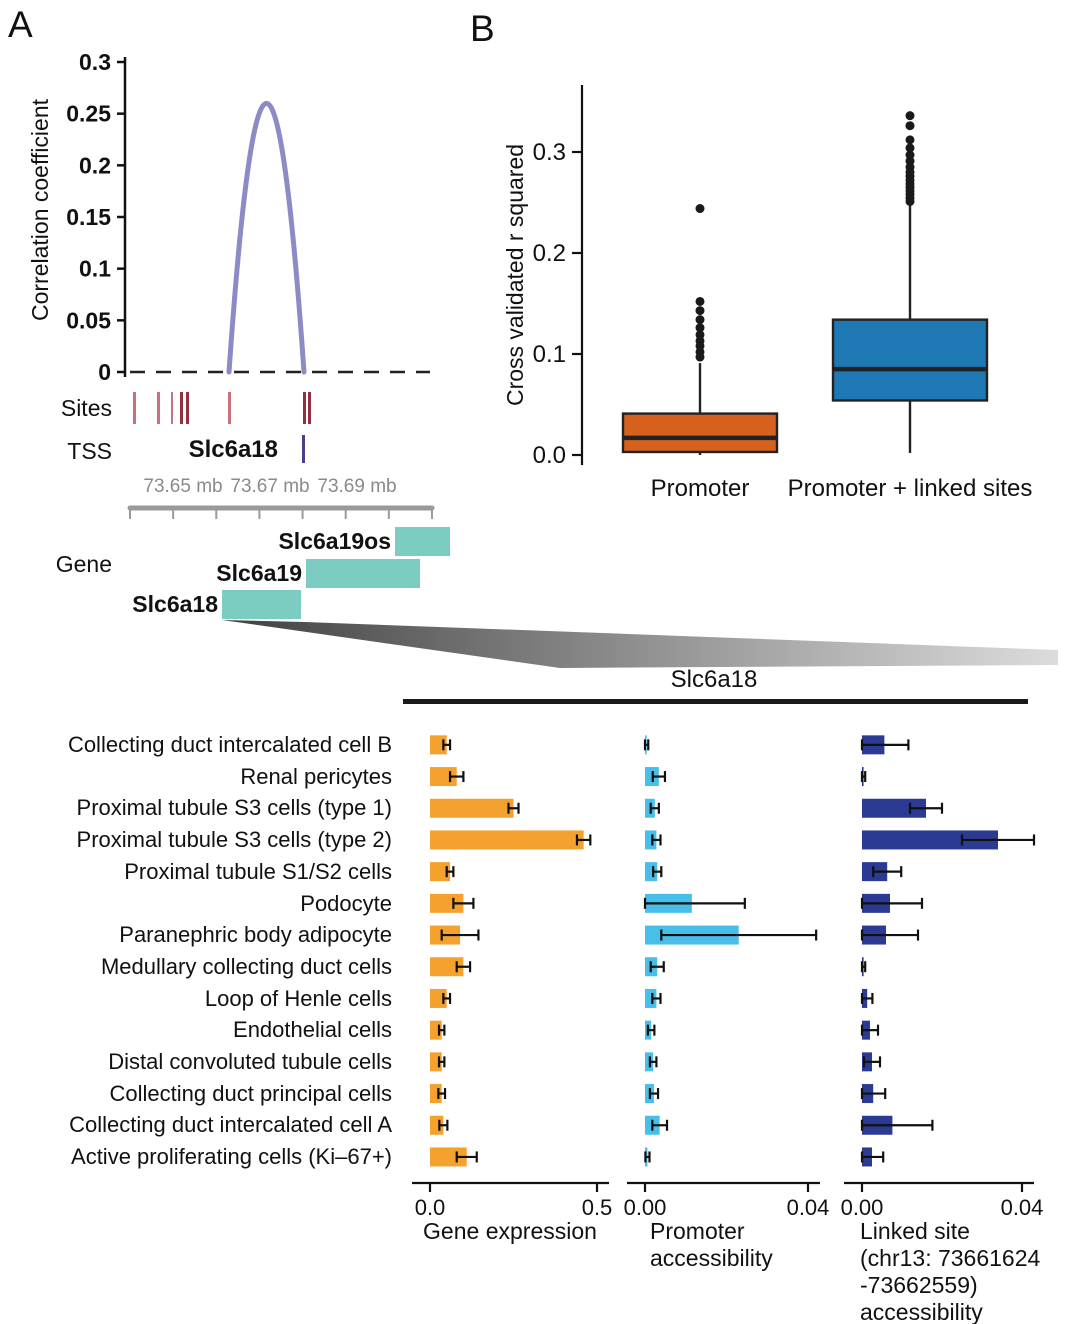 This screenshot has height=1324, width=1080. I want to click on panel-a-label: A, so click(20, 24).